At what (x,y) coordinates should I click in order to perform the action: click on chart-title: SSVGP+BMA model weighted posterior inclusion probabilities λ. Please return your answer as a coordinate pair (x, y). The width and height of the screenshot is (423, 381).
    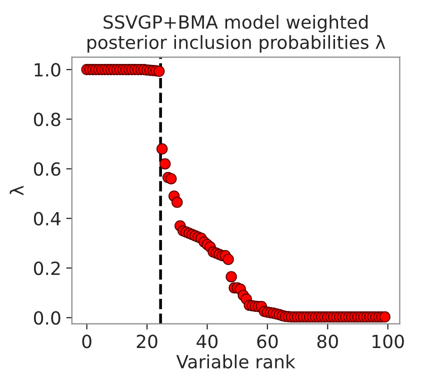
    Looking at the image, I should click on (237, 33).